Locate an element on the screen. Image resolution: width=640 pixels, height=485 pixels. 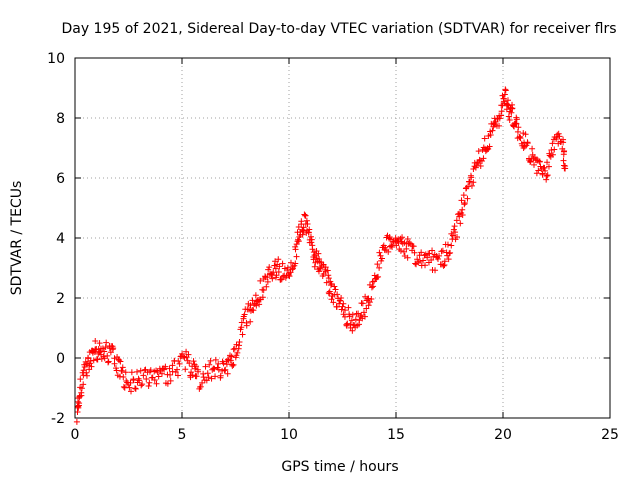
x-tick-label: 5 is located at coordinates (182, 435).